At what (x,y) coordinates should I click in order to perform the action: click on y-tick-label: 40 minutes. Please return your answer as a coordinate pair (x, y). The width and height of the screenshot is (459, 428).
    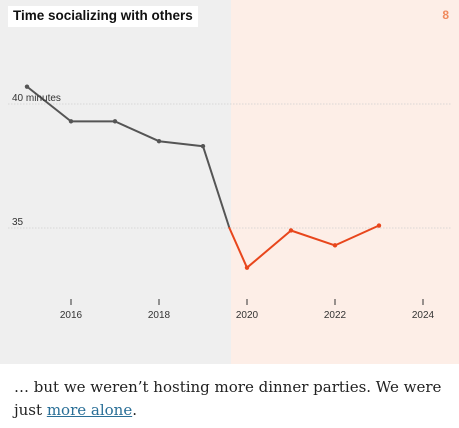
    Looking at the image, I should click on (36, 98).